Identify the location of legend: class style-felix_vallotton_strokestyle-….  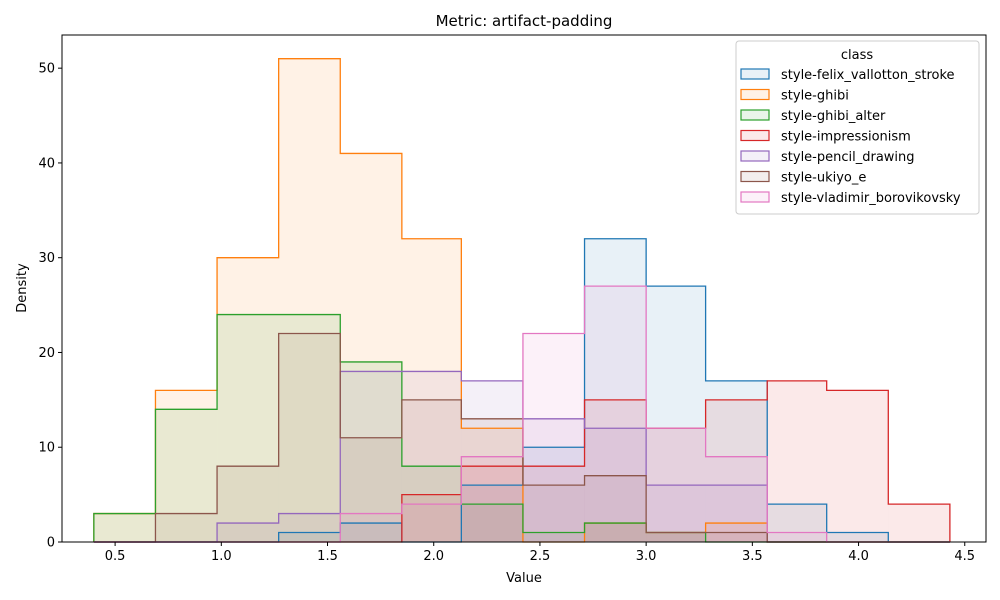
(857, 127).